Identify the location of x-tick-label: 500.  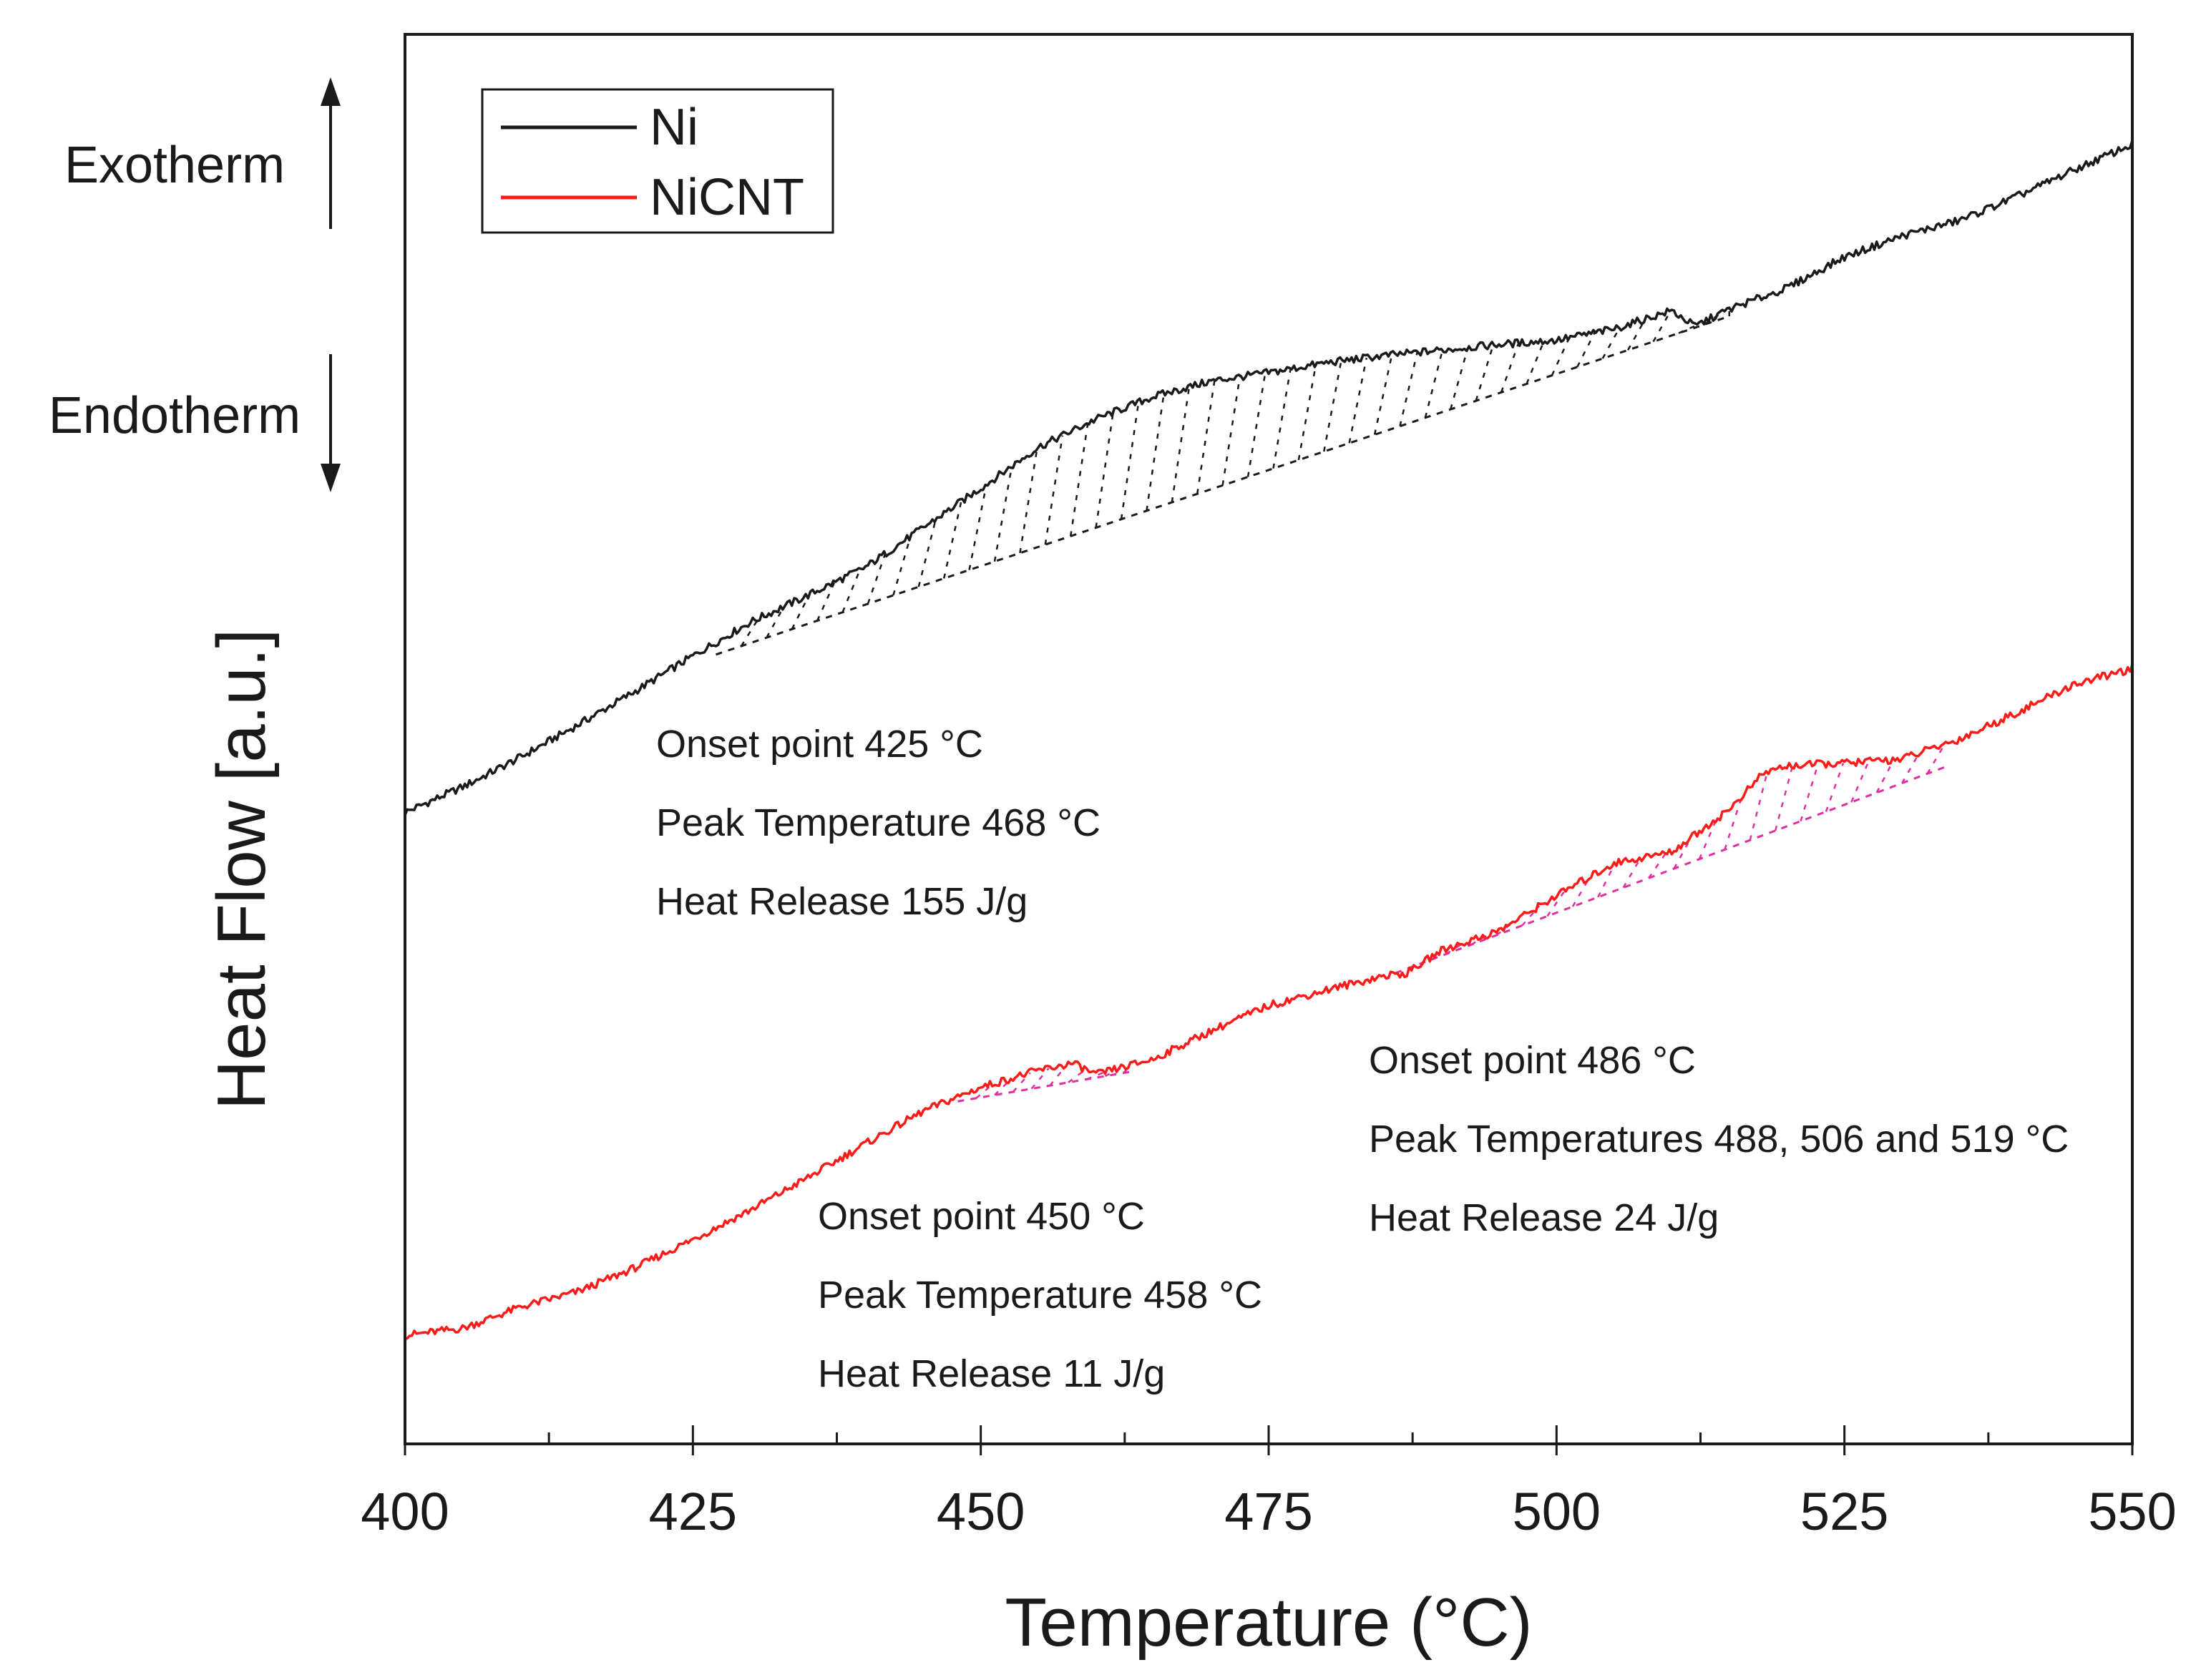
(1557, 1511).